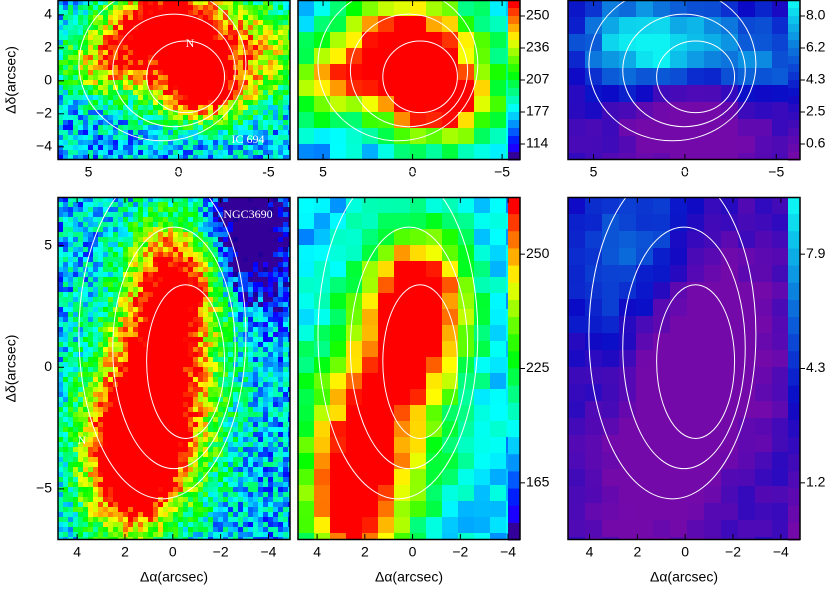  I want to click on colorbar-label: 114, so click(537, 143).